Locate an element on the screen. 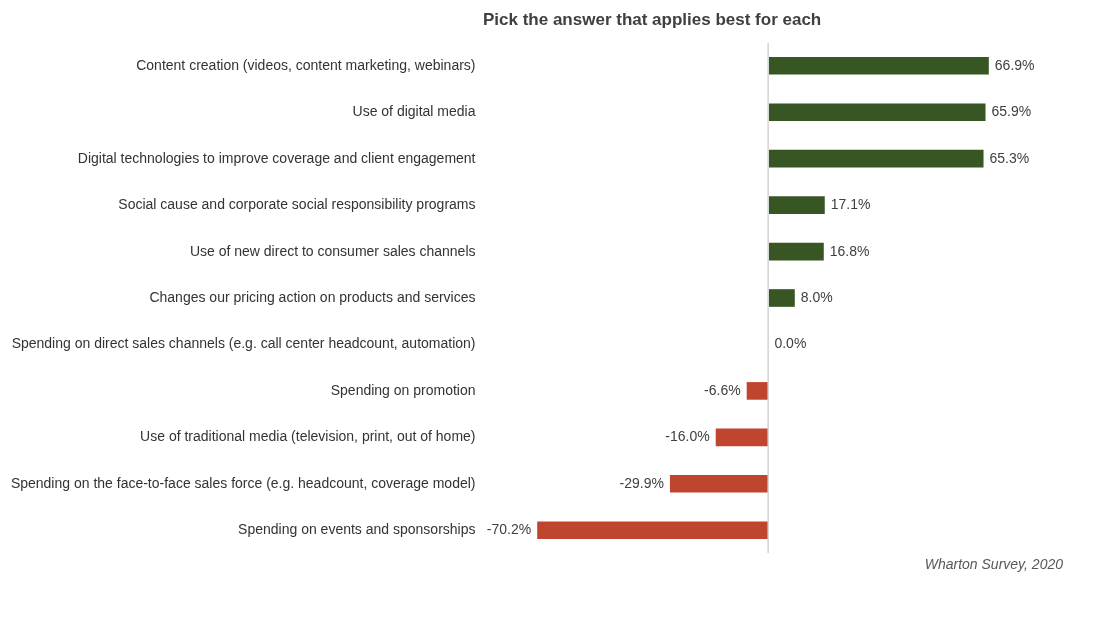 This screenshot has width=1109, height=620. data-label: 65.3% is located at coordinates (1009, 157).